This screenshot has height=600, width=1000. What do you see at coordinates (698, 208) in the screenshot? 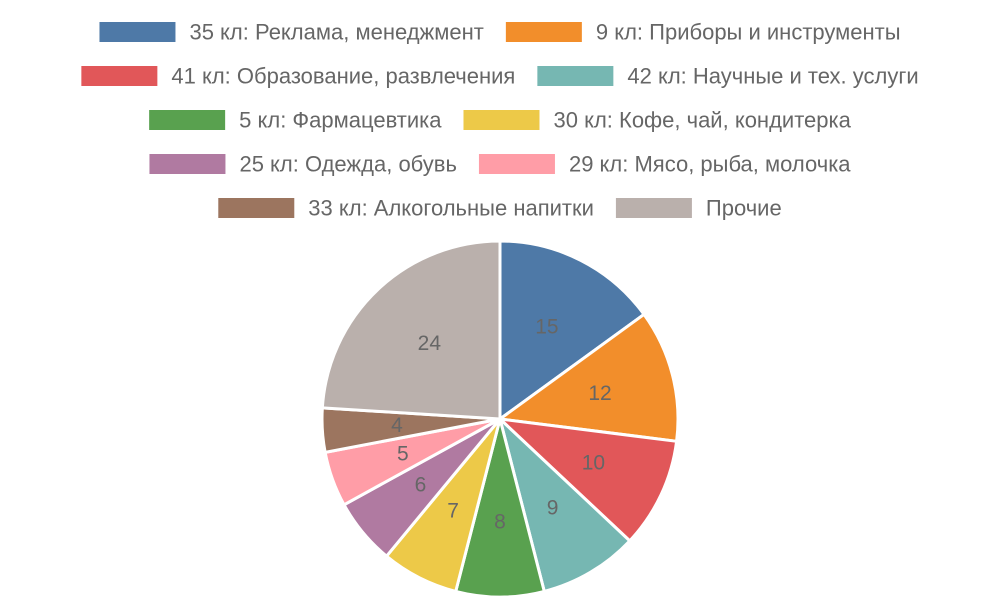
I see `legend-item: Прочие` at bounding box center [698, 208].